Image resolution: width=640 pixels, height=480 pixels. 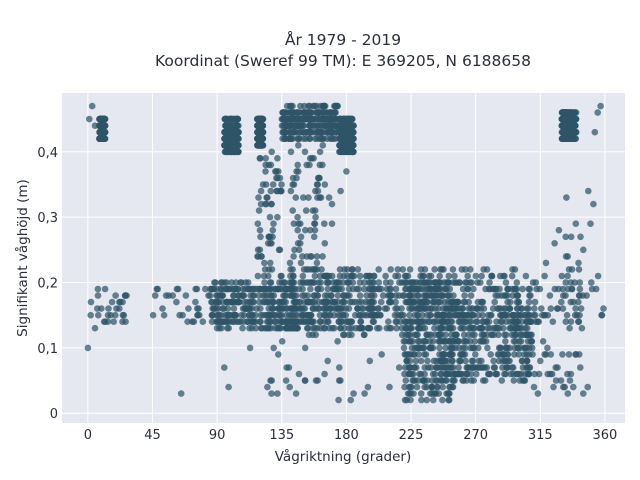 What do you see at coordinates (217, 435) in the screenshot?
I see `x-tick-label: 90` at bounding box center [217, 435].